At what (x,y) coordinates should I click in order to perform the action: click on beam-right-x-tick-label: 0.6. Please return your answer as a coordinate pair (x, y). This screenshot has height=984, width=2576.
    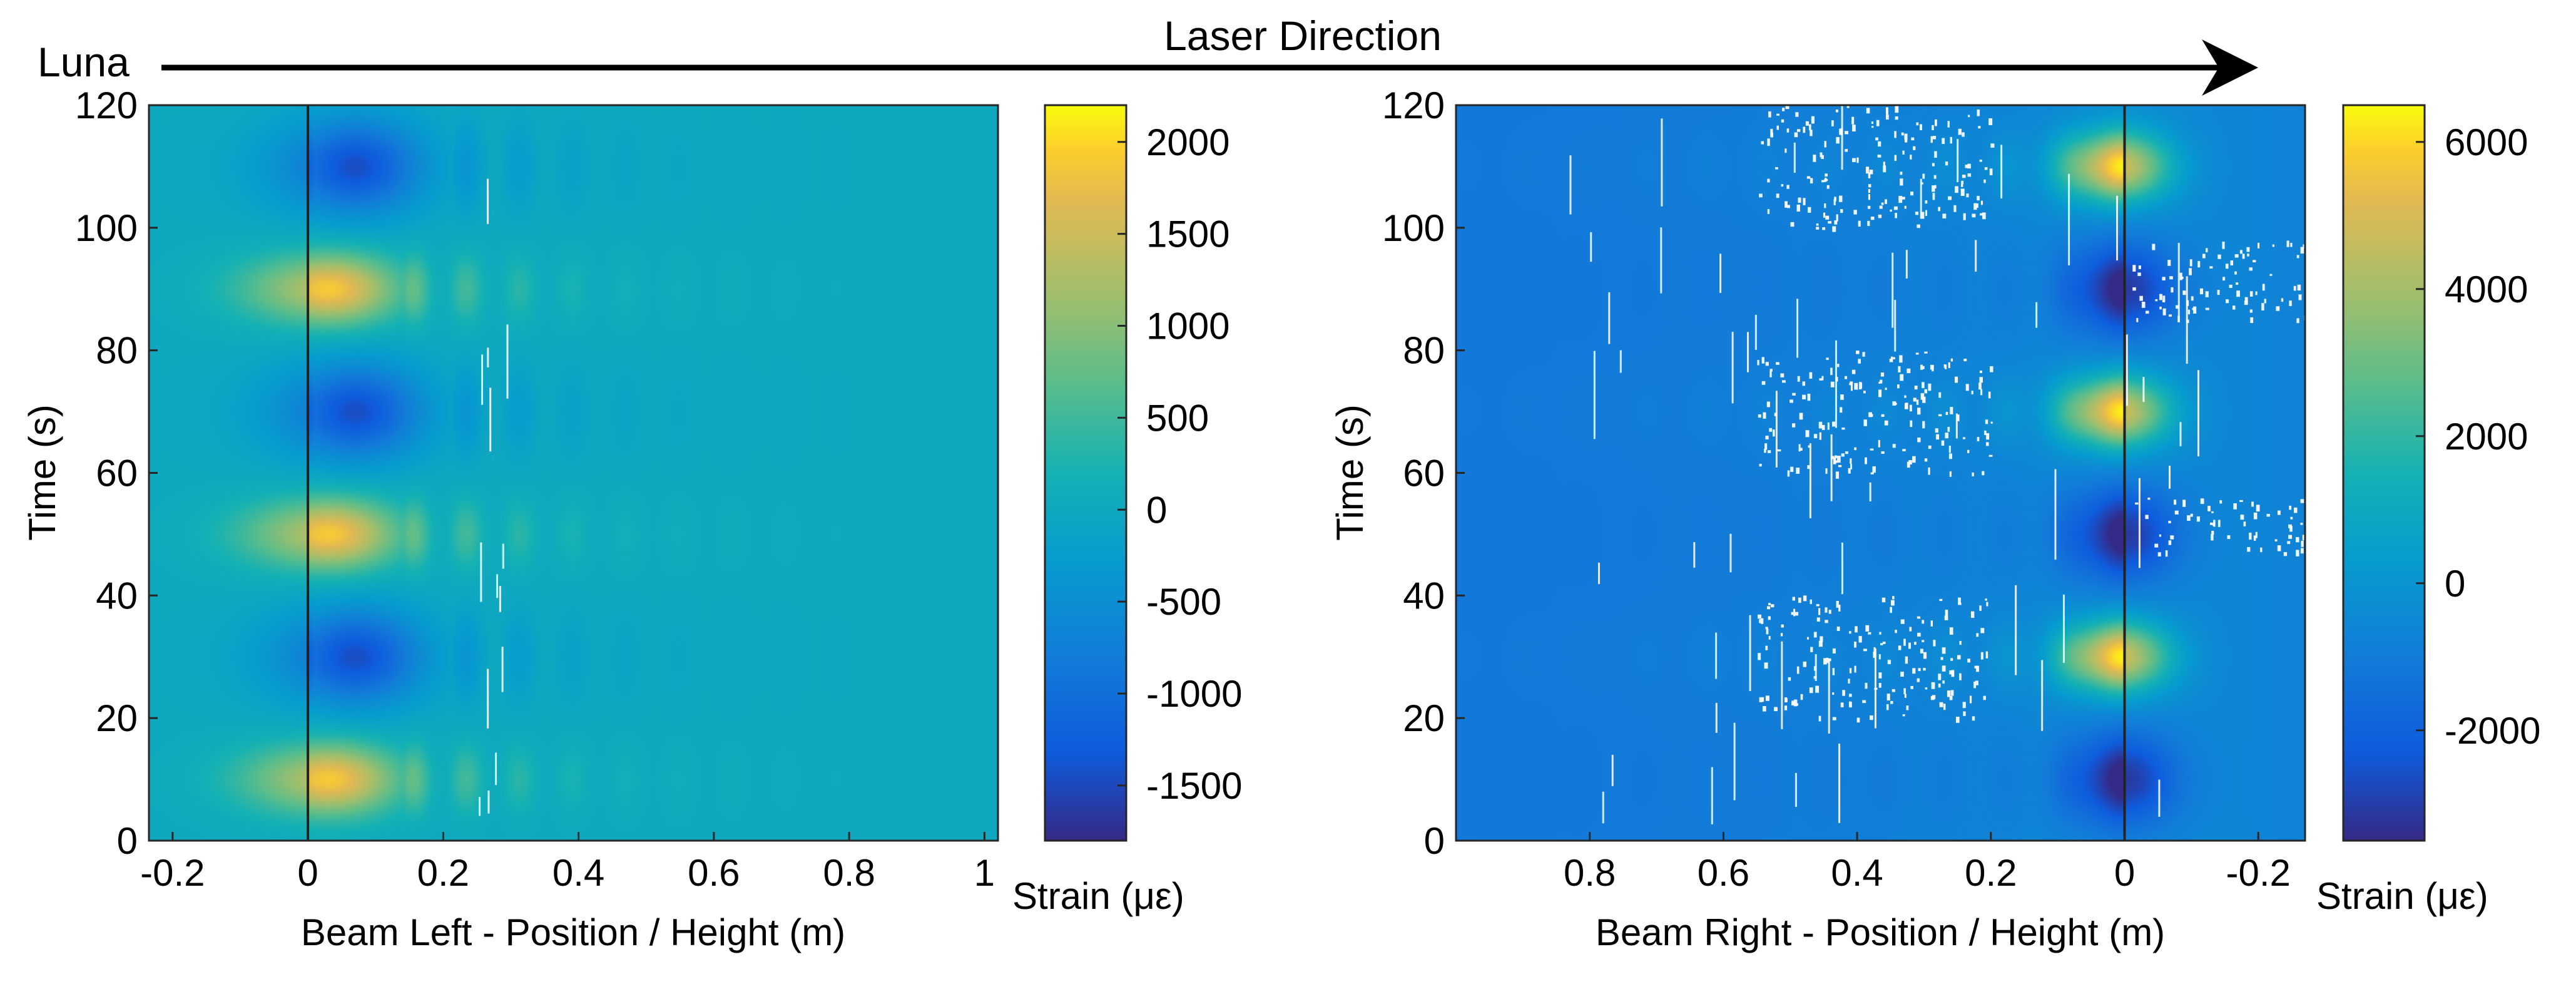
    Looking at the image, I should click on (1723, 873).